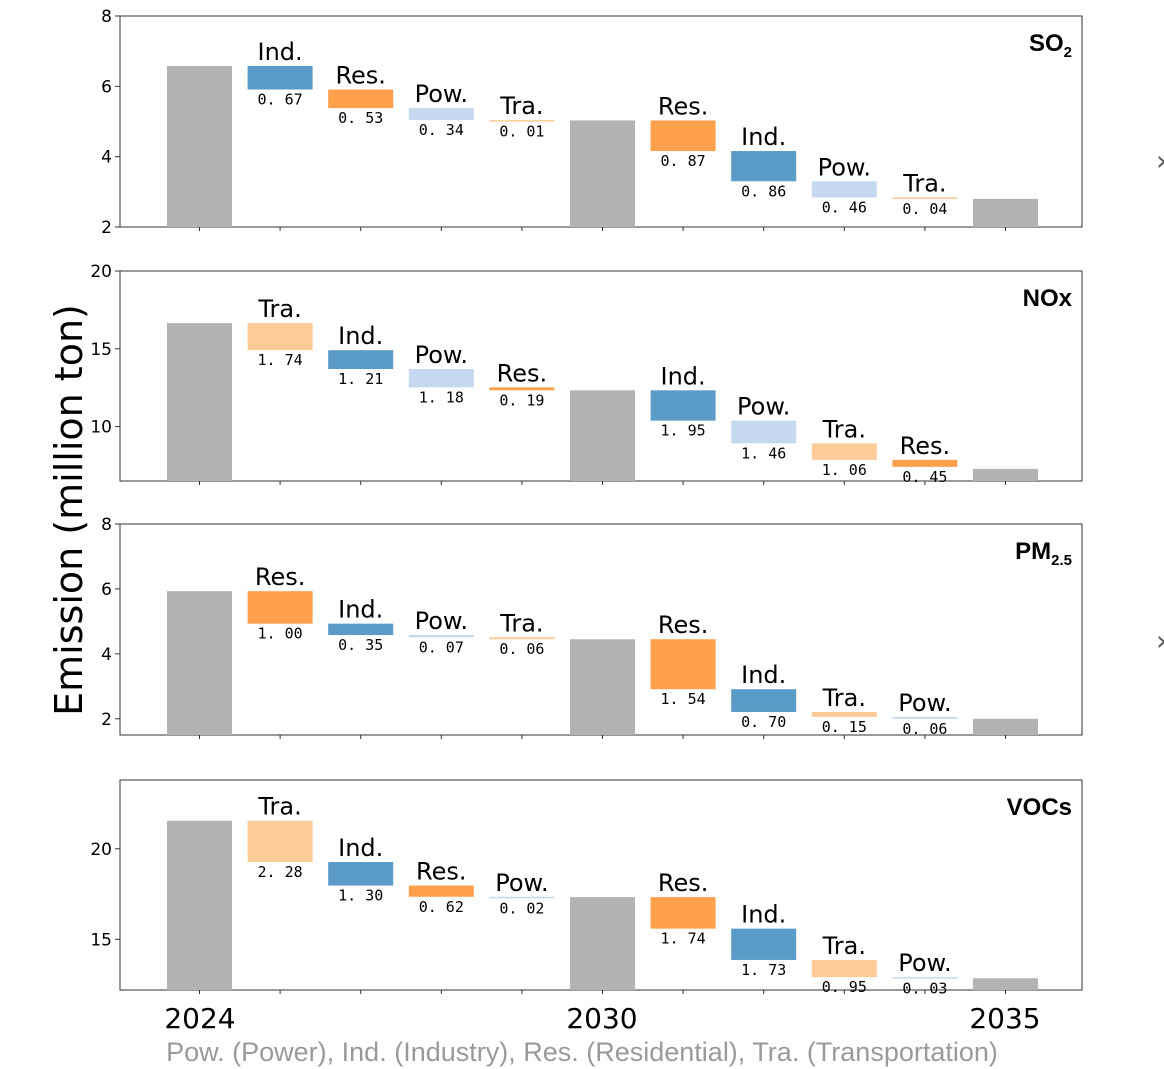 The width and height of the screenshot is (1164, 1069). What do you see at coordinates (763, 453) in the screenshot?
I see `value-label: 1. 46` at bounding box center [763, 453].